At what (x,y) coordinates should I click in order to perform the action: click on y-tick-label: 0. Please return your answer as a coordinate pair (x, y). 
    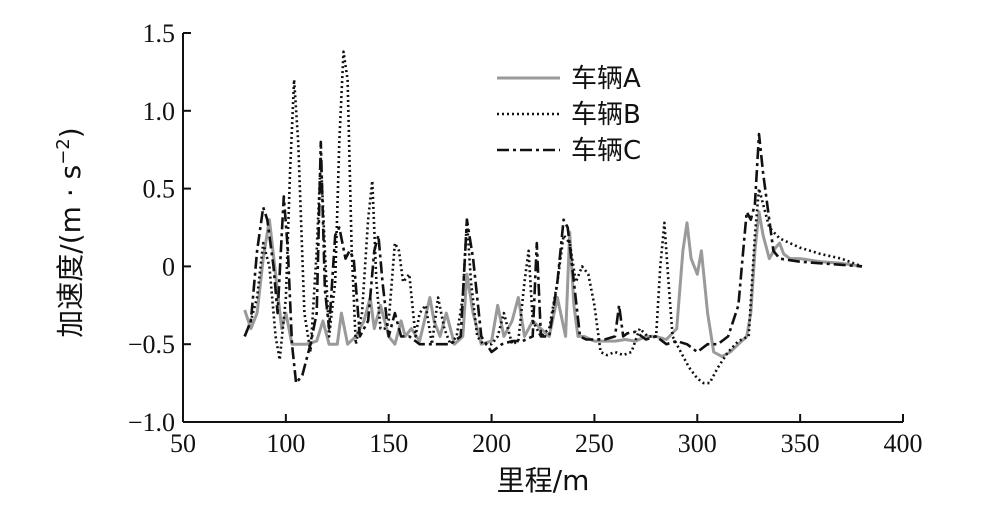
    Looking at the image, I should click on (168, 266).